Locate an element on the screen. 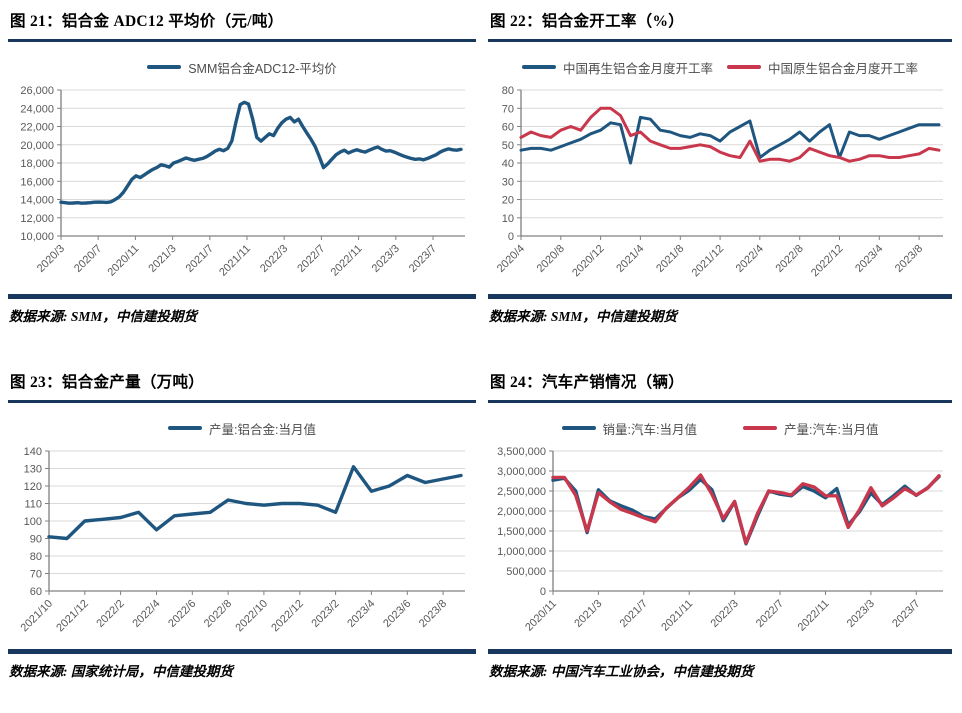 This screenshot has width=962, height=713. svg-text: 130 is located at coordinates (33, 470).